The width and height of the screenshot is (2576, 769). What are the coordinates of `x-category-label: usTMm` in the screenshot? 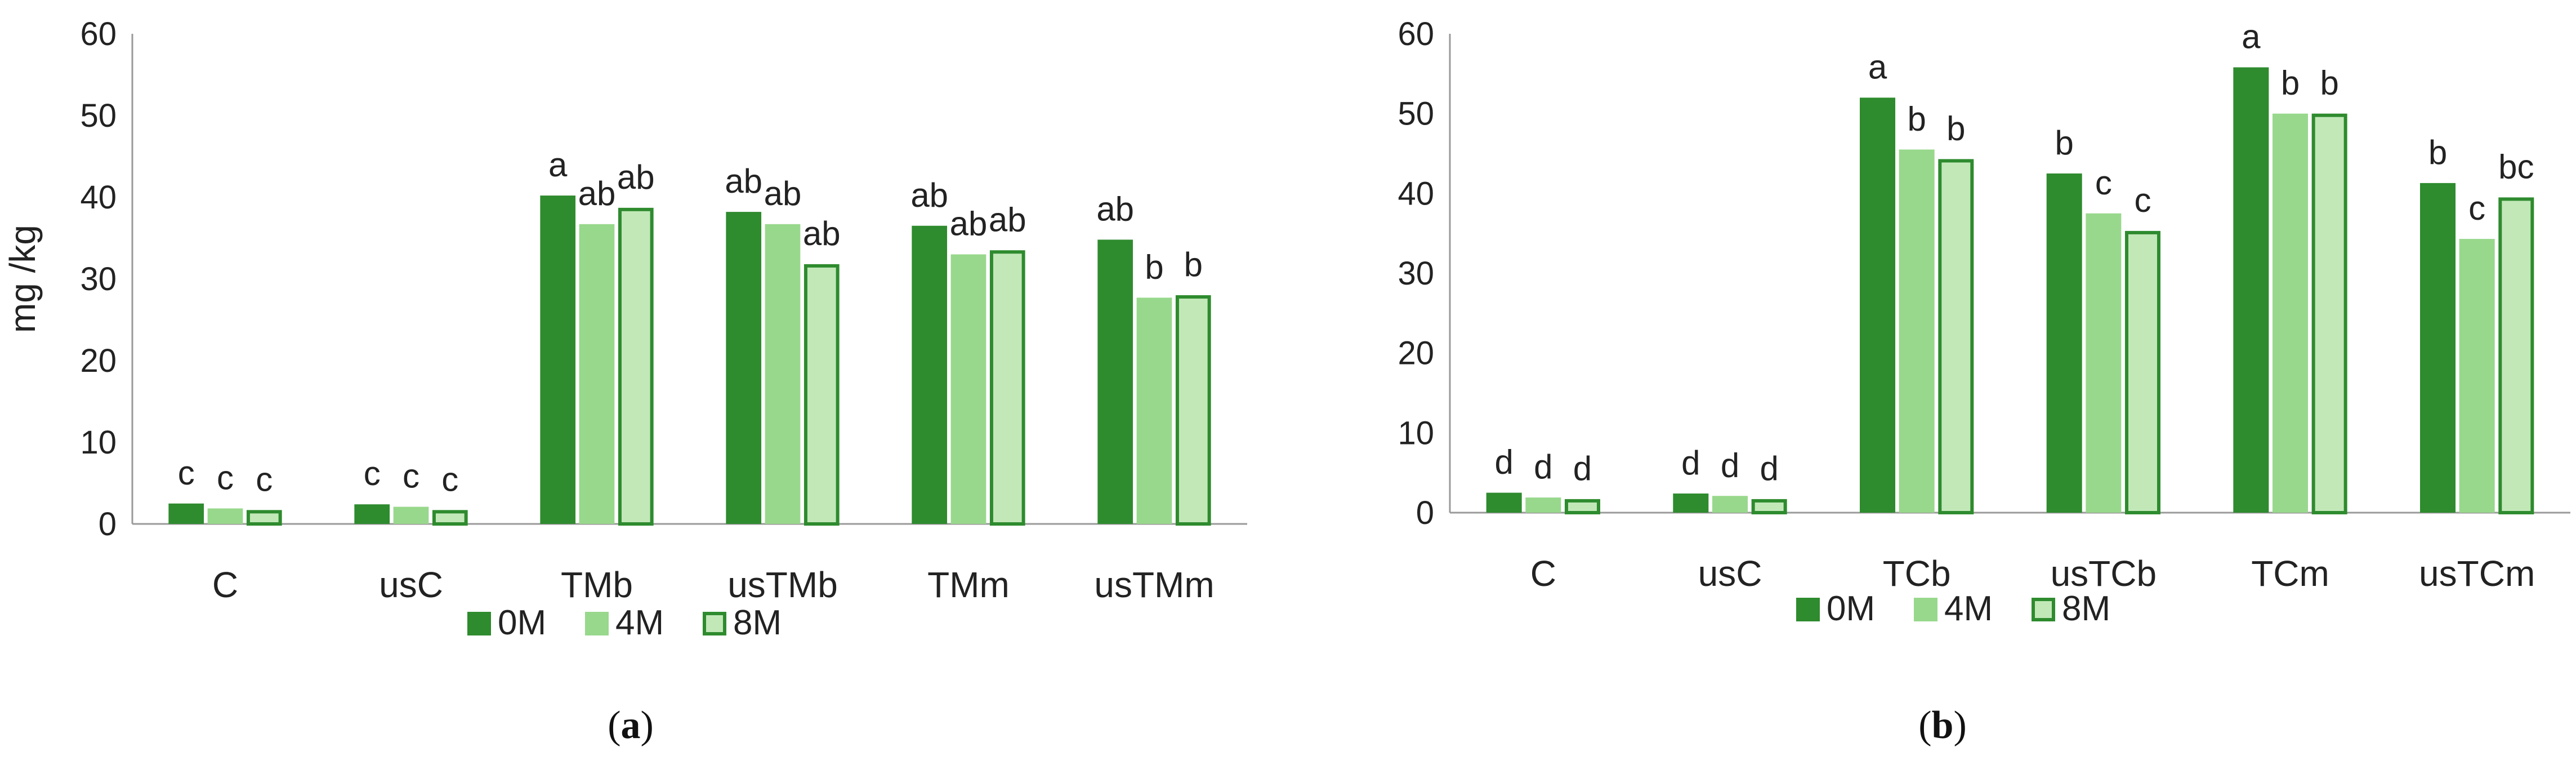 It's located at (1154, 584).